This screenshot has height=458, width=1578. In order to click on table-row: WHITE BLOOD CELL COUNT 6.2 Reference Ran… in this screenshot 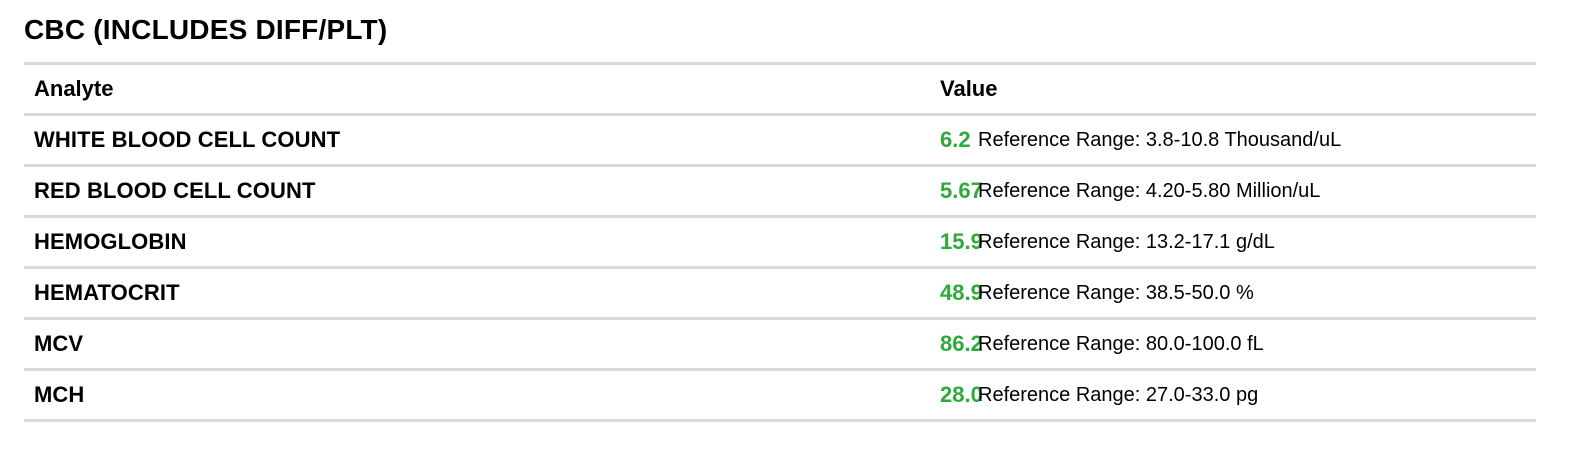, I will do `click(780, 140)`.